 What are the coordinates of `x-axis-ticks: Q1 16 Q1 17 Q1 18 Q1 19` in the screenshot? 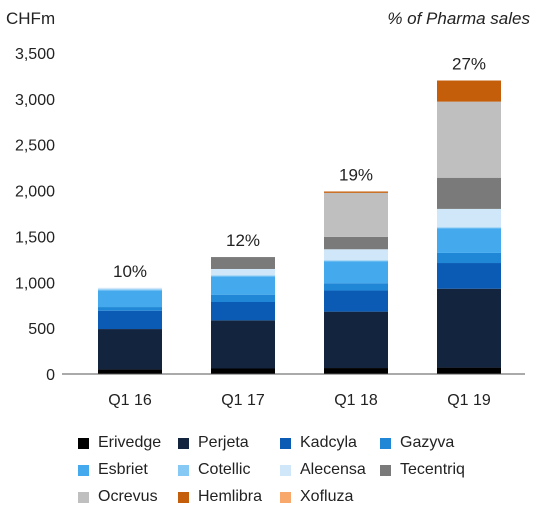 It's located at (299, 400).